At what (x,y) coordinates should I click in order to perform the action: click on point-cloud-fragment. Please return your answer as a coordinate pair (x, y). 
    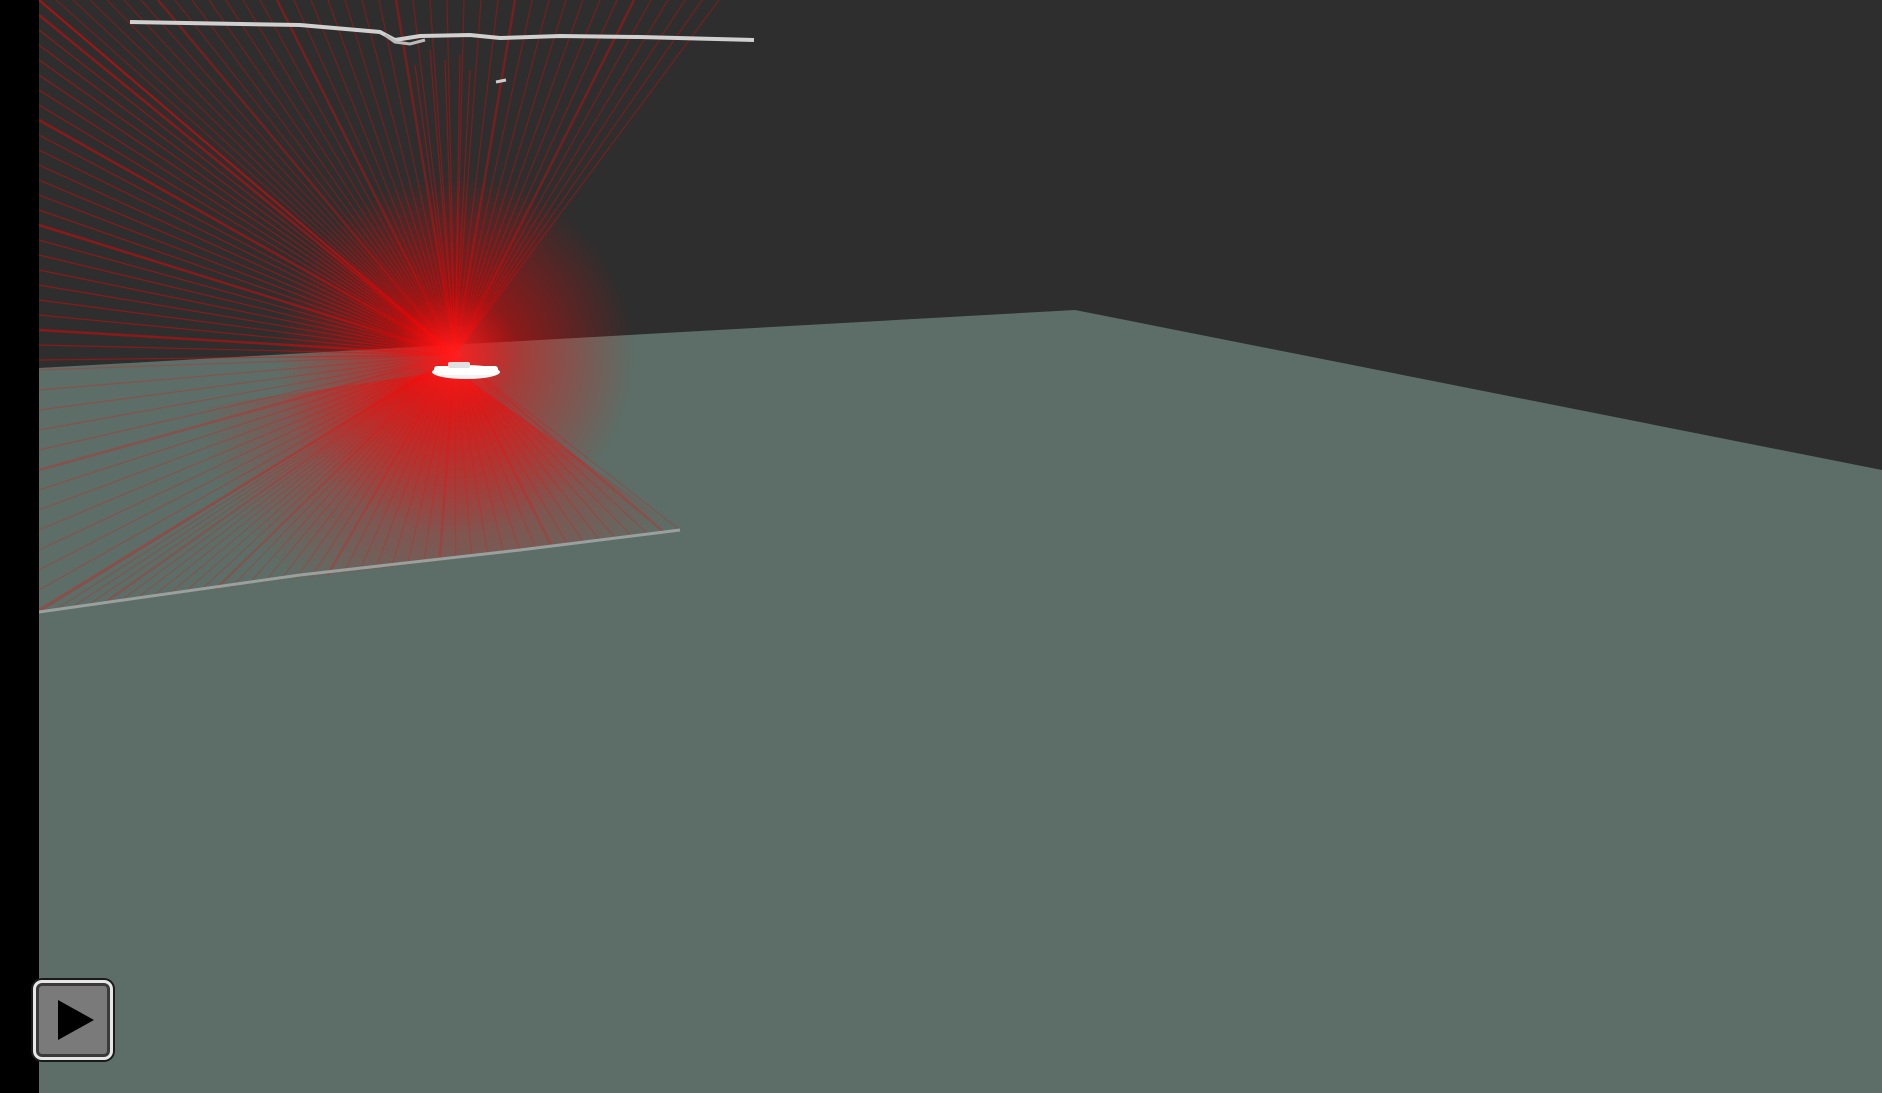
    Looking at the image, I should click on (501, 81).